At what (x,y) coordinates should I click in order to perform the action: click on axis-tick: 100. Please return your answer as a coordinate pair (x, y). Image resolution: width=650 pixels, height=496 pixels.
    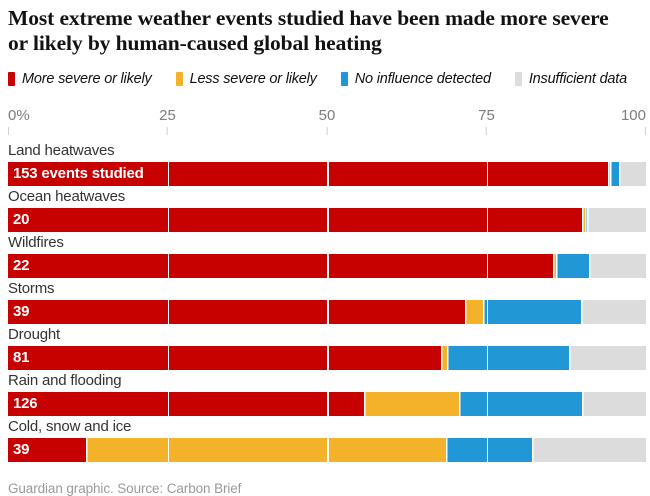
    Looking at the image, I should click on (633, 121).